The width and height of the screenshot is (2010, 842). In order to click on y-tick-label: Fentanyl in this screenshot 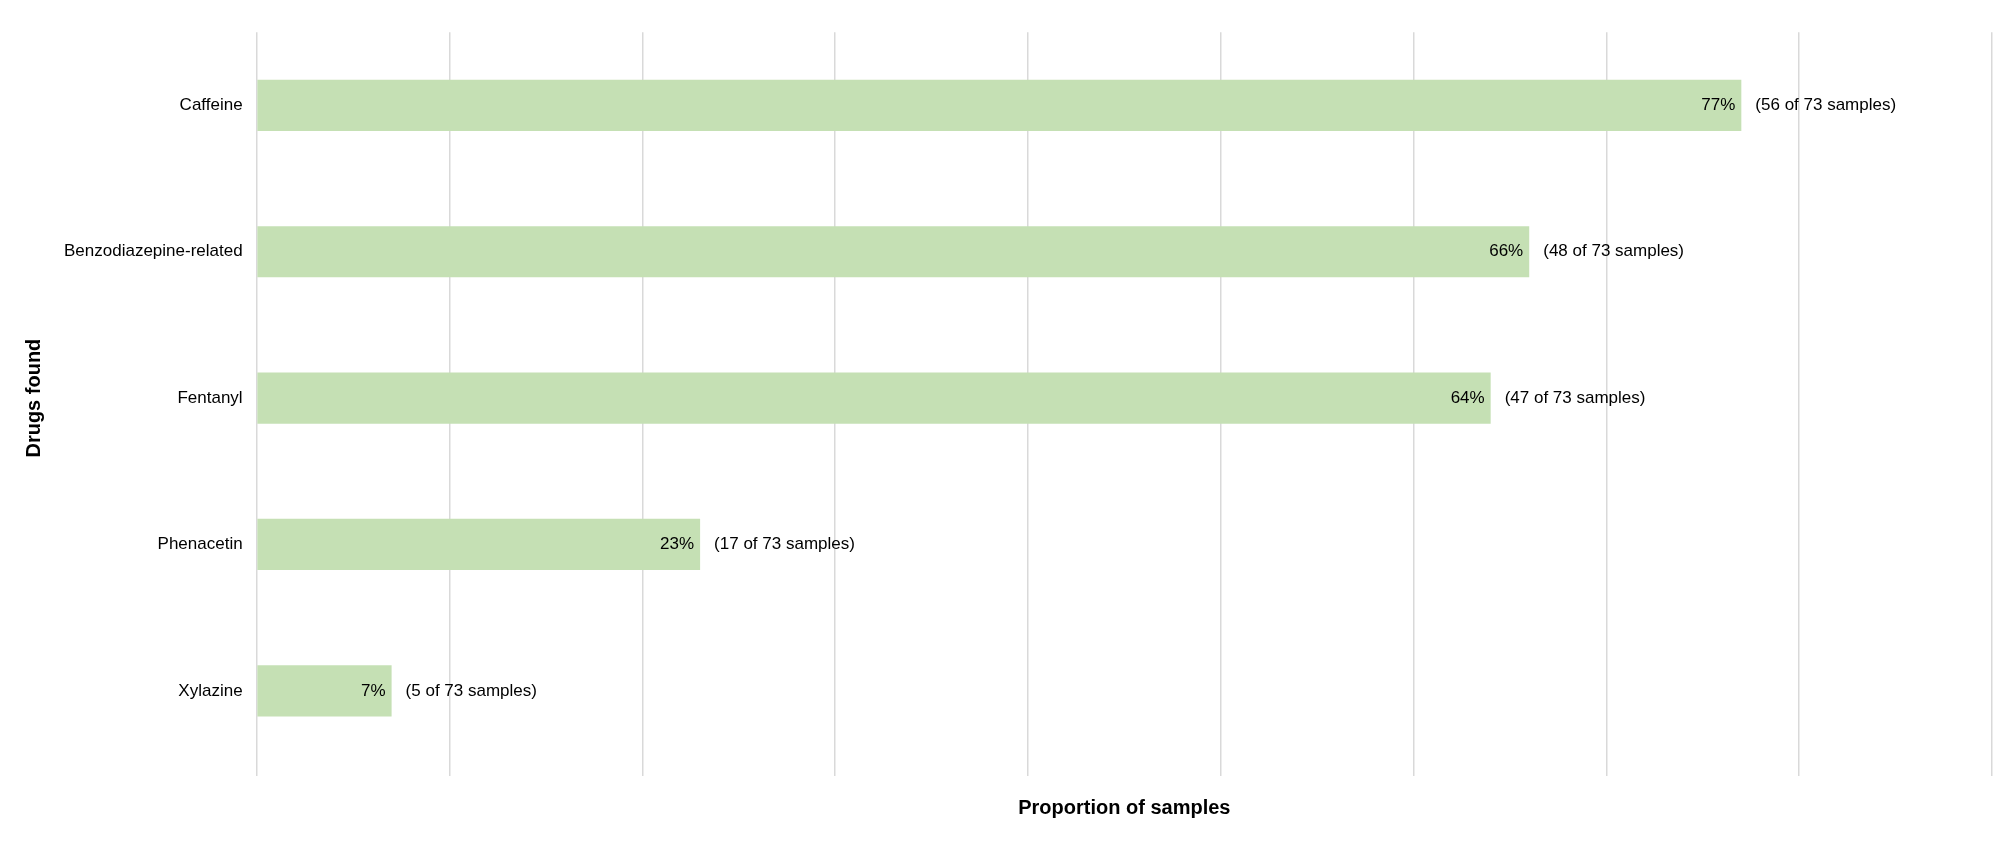, I will do `click(210, 397)`.